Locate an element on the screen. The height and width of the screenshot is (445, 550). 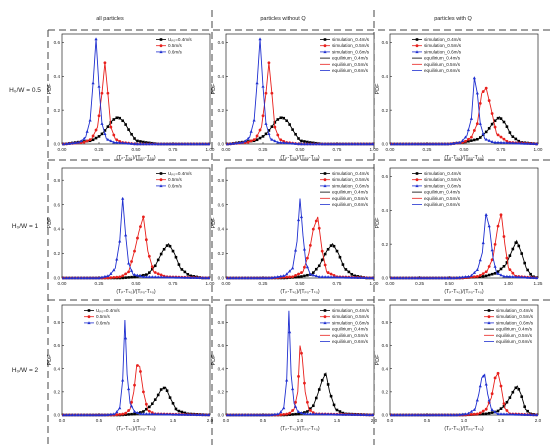
legend-entry: equilirium_0.6m/s is located at coordinates (350, 204).